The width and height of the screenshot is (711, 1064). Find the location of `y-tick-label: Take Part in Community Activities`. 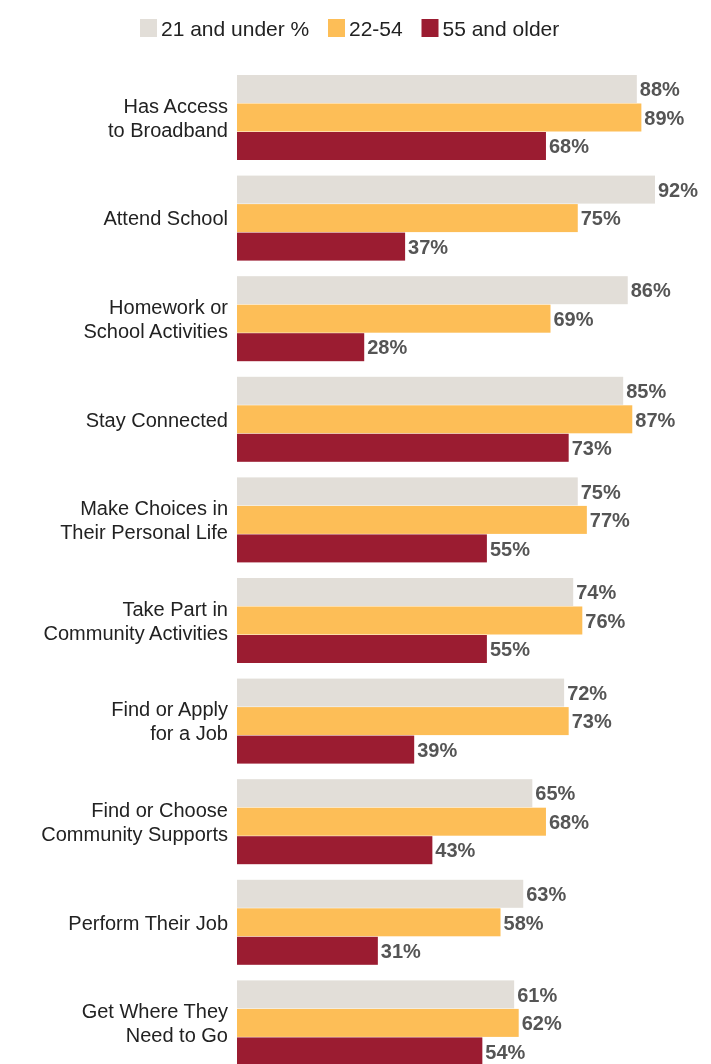

y-tick-label: Take Part in Community Activities is located at coordinates (135, 620).